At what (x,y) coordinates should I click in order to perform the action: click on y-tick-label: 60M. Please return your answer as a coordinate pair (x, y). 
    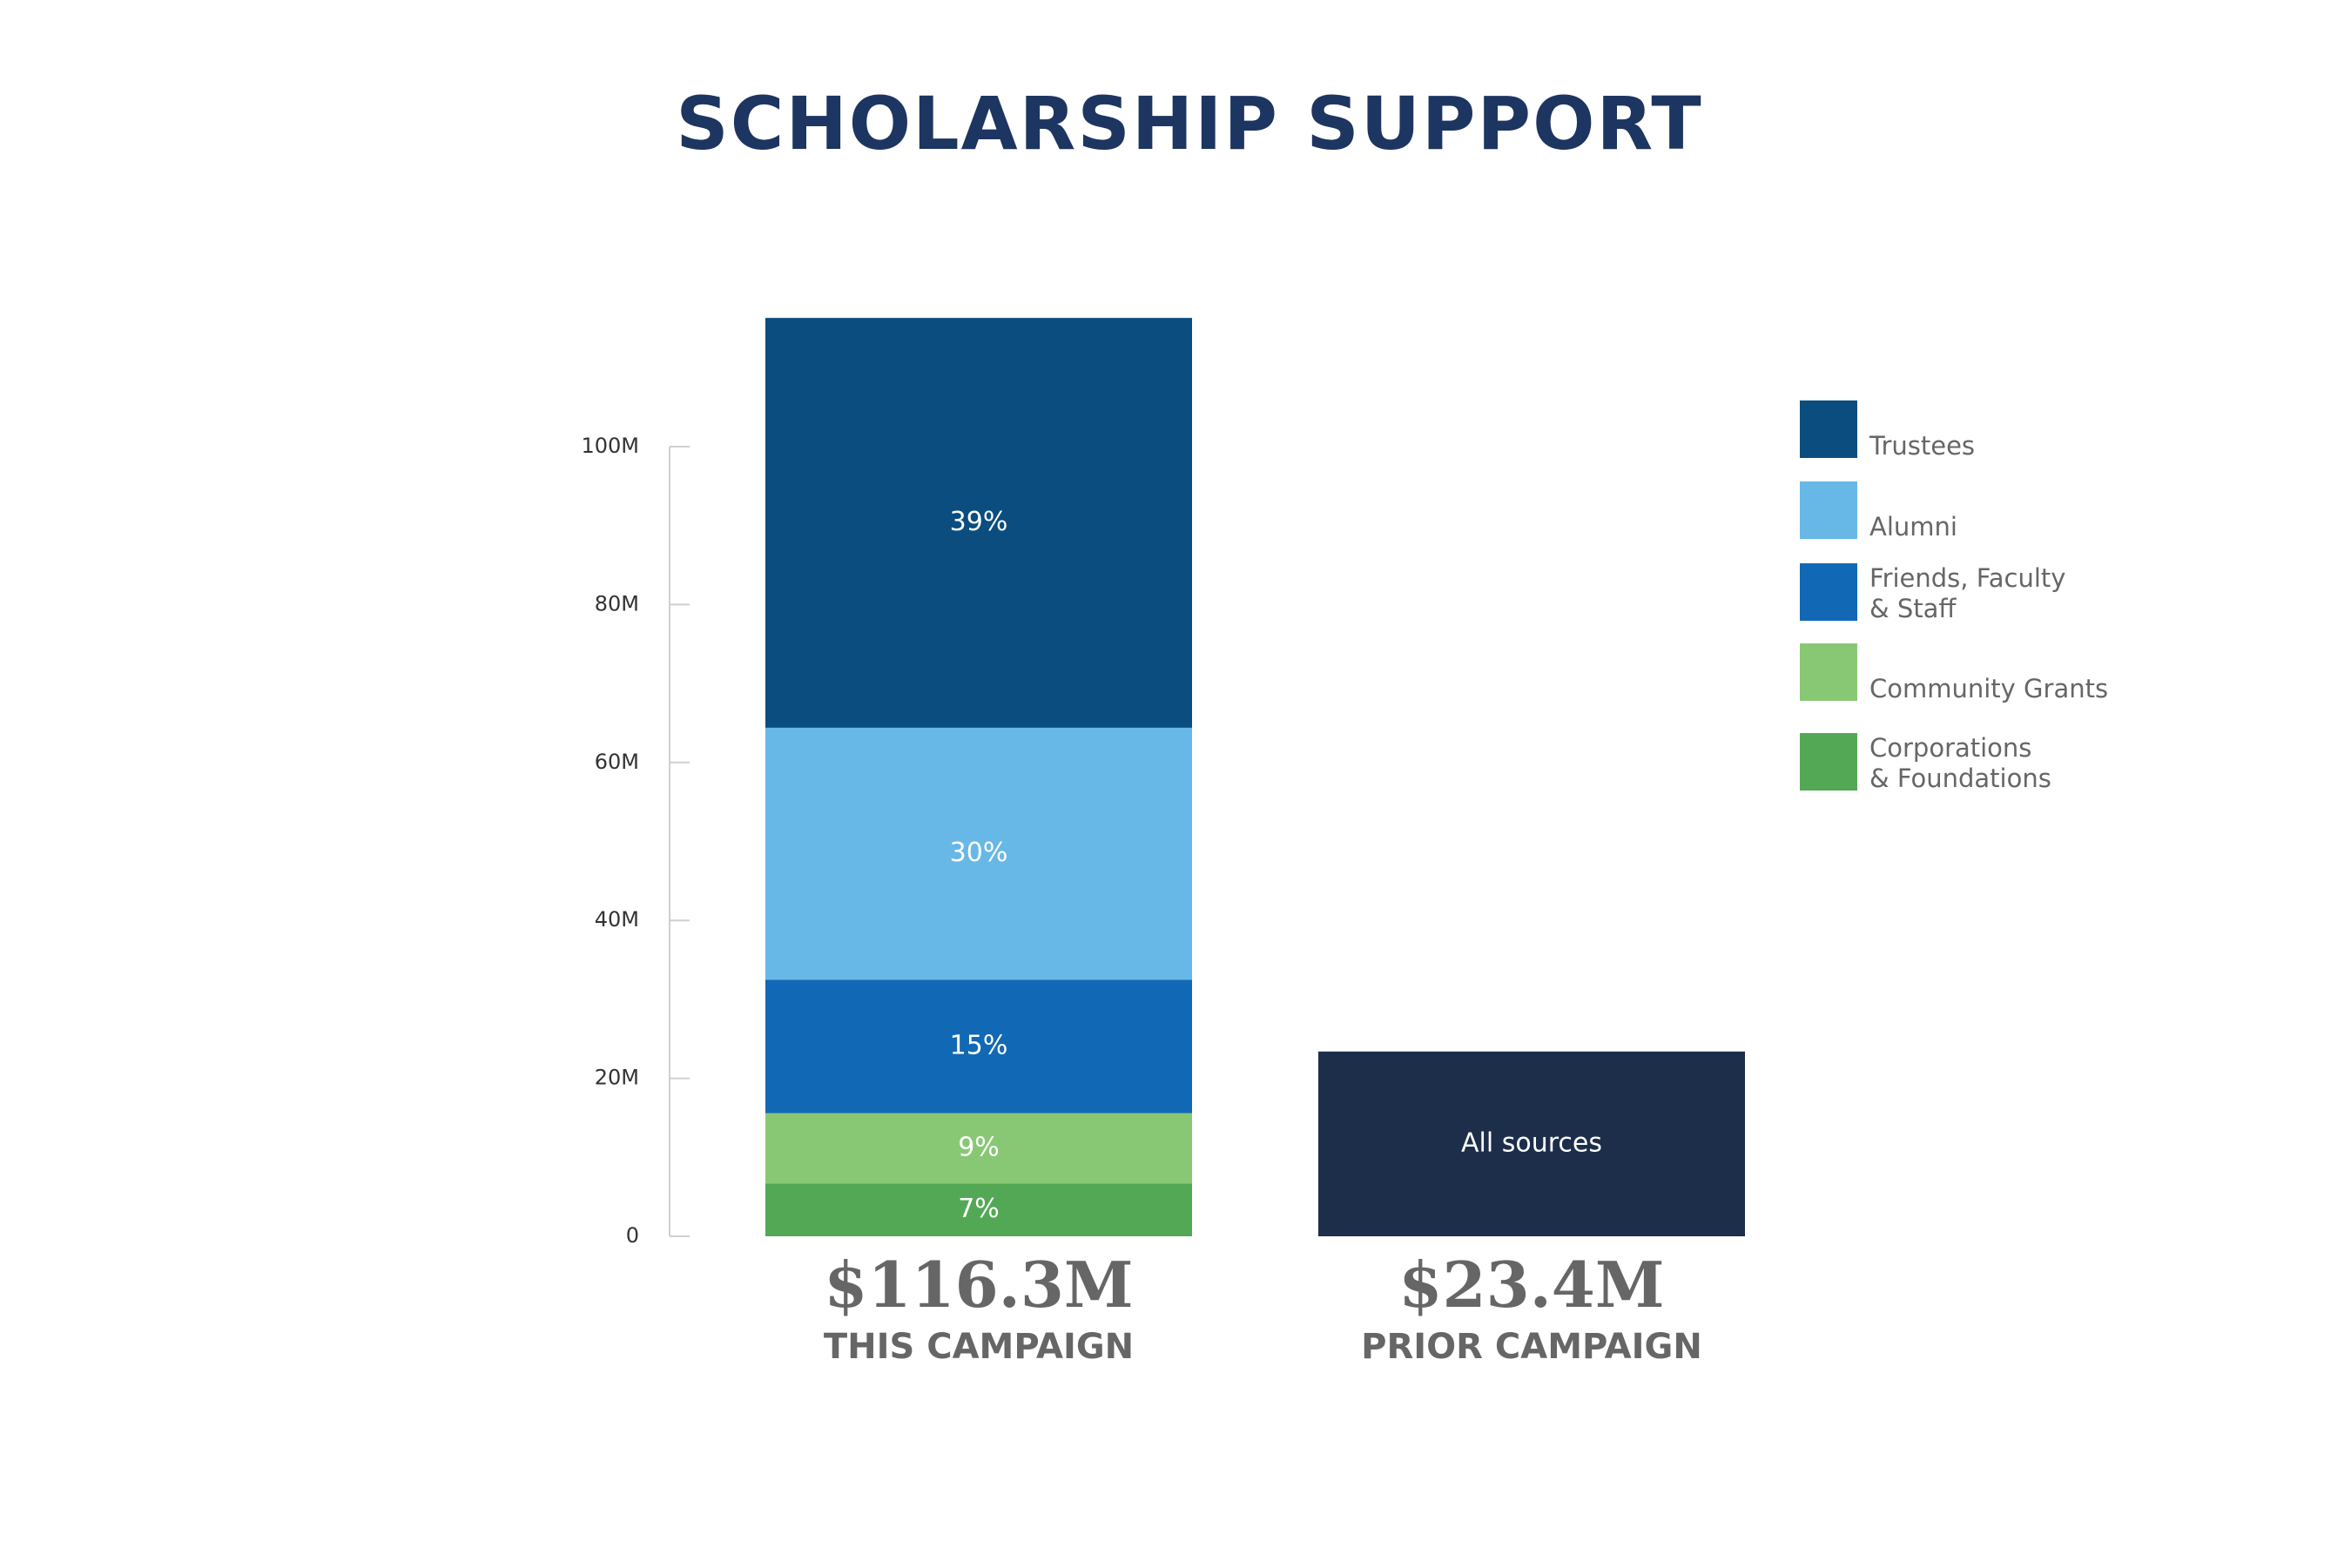
    Looking at the image, I should click on (617, 762).